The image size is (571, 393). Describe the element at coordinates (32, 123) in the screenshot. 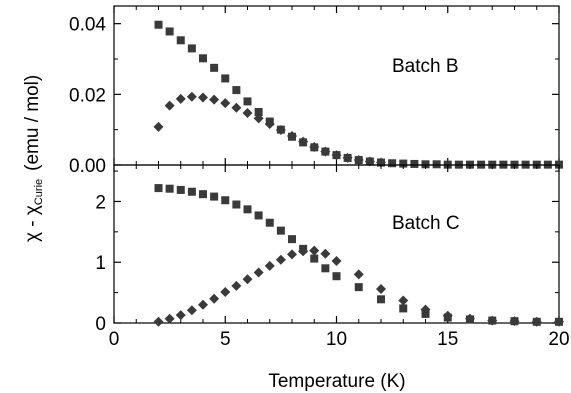

I see `y-axis-title-units: (emu / mol)` at that location.